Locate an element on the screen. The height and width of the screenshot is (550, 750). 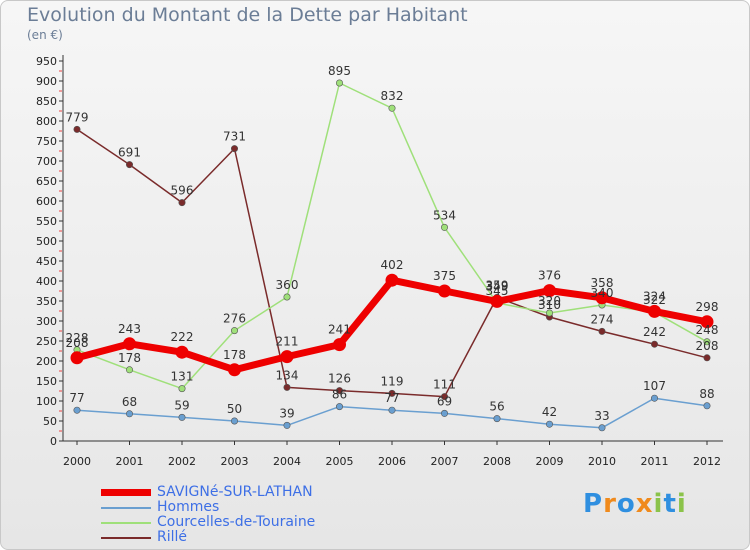
y-tick-label: 250 is located at coordinates (46, 341).